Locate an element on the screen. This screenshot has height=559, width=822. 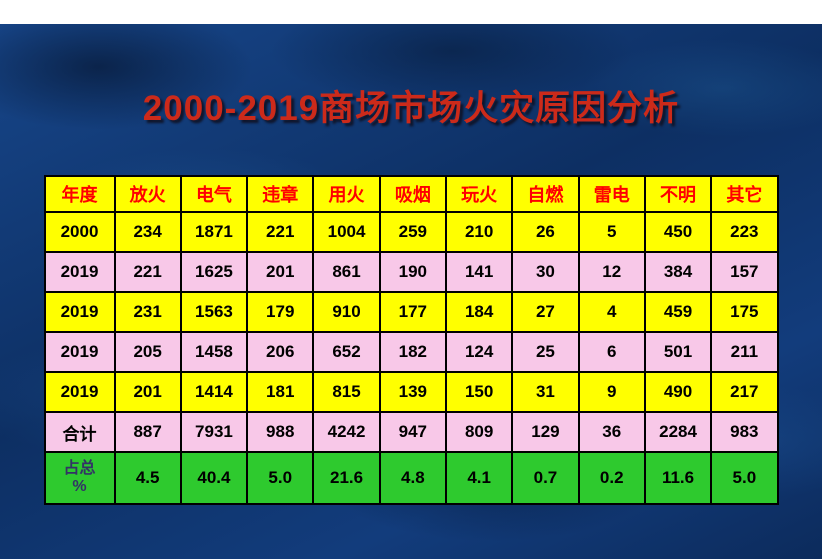
column-header: 电气 is located at coordinates (214, 194).